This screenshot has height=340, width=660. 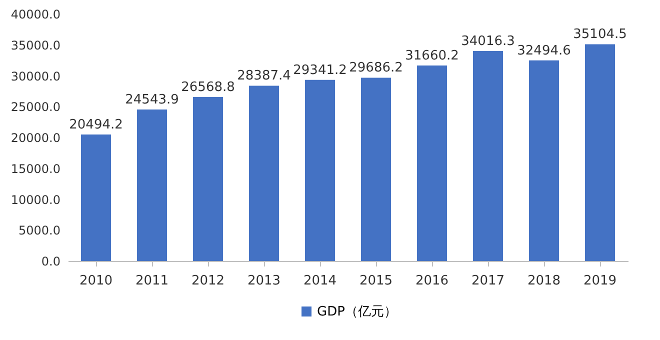 I want to click on data-label: 29686.2, so click(x=376, y=68).